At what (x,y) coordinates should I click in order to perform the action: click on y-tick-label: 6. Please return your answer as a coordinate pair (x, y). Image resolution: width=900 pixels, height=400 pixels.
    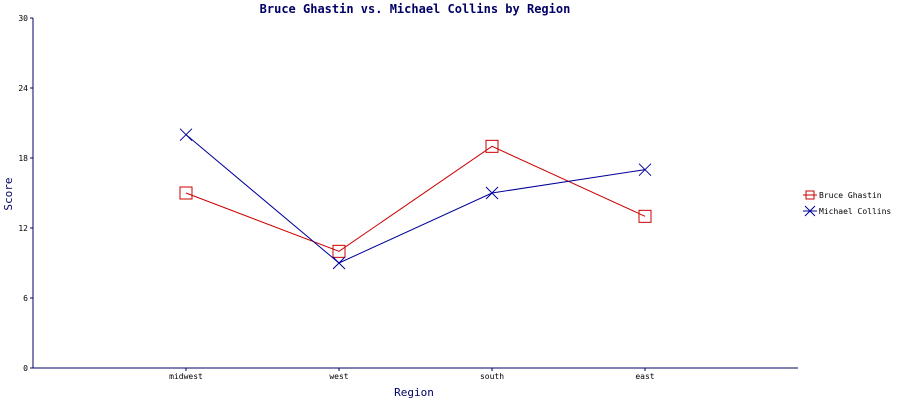
    Looking at the image, I should click on (25, 298).